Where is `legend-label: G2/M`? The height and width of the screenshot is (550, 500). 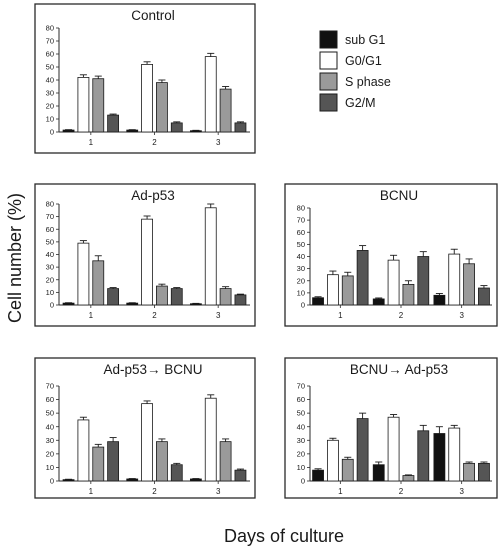
legend-label: G2/M is located at coordinates (360, 103).